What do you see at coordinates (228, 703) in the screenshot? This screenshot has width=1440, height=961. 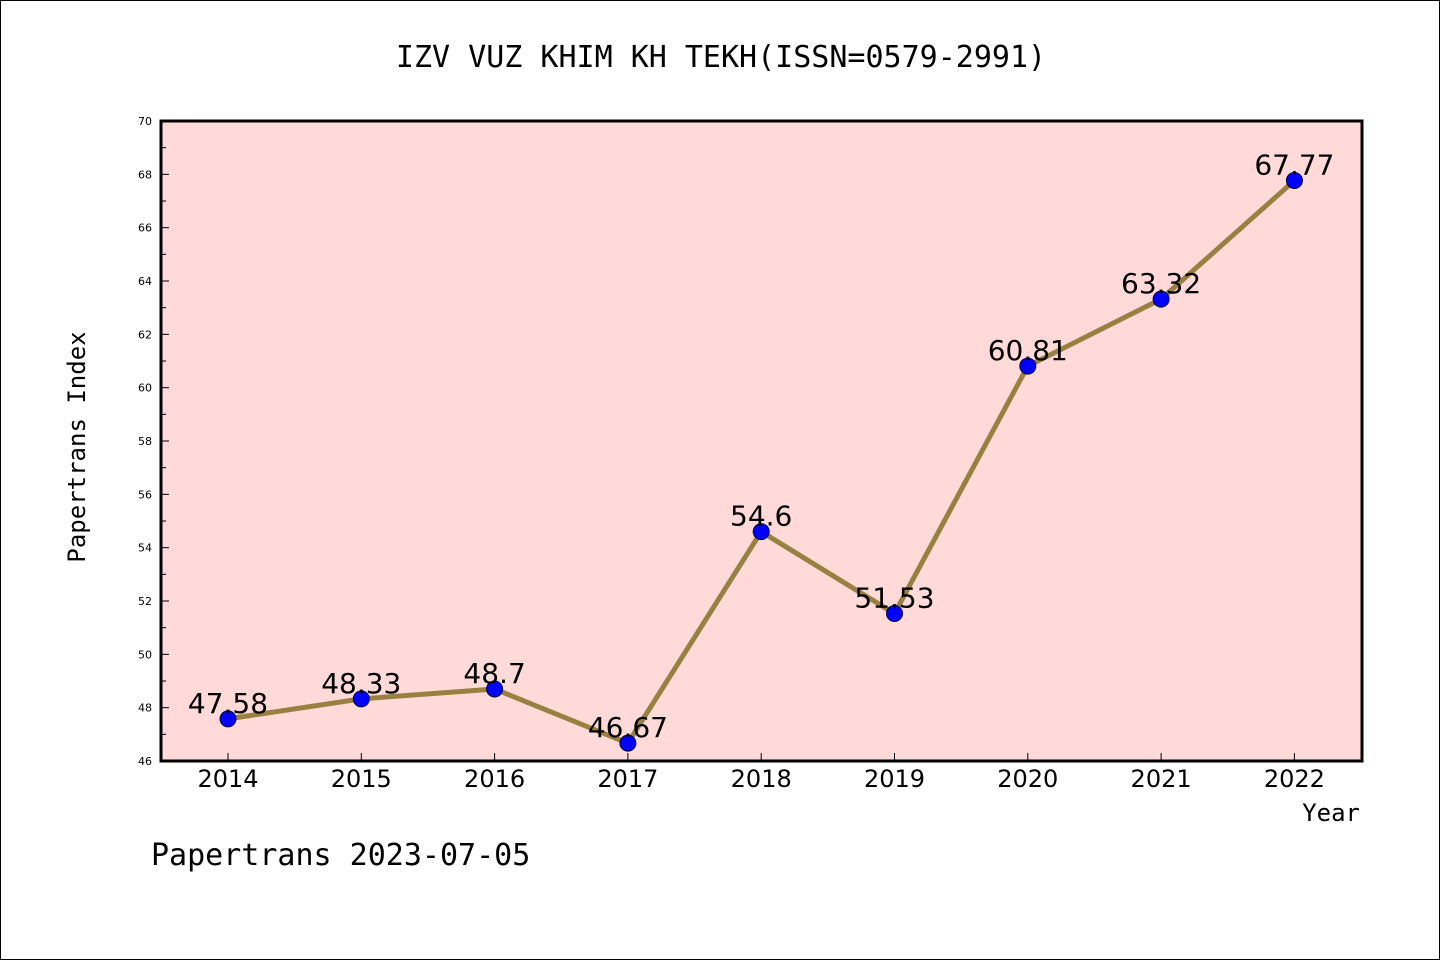 I see `data-label: 47.58` at bounding box center [228, 703].